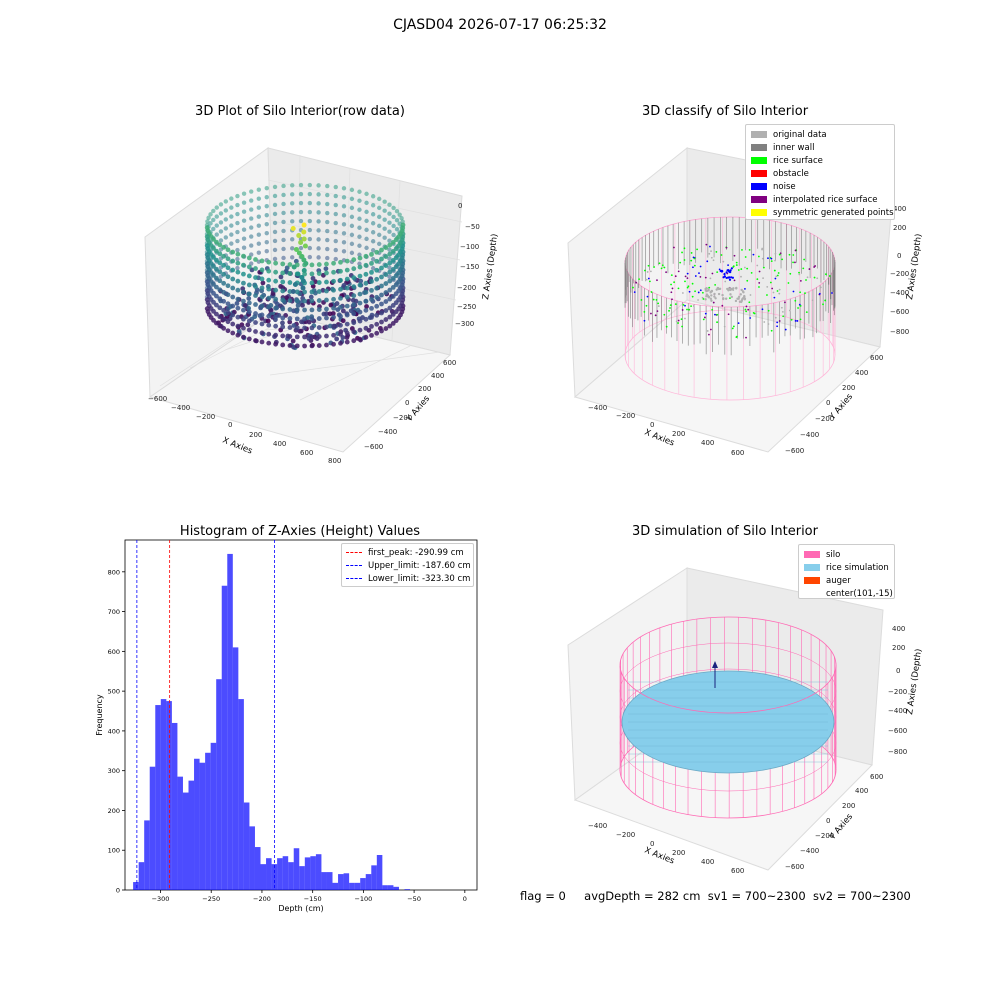 The image size is (1000, 1000). What do you see at coordinates (437, 376) in the screenshot?
I see `raw-ytick: 400` at bounding box center [437, 376].